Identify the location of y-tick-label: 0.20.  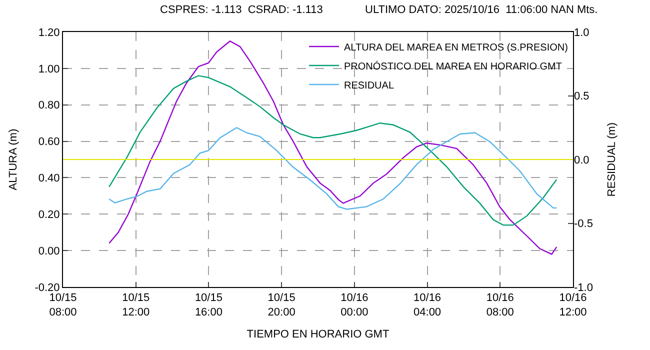
(49, 214).